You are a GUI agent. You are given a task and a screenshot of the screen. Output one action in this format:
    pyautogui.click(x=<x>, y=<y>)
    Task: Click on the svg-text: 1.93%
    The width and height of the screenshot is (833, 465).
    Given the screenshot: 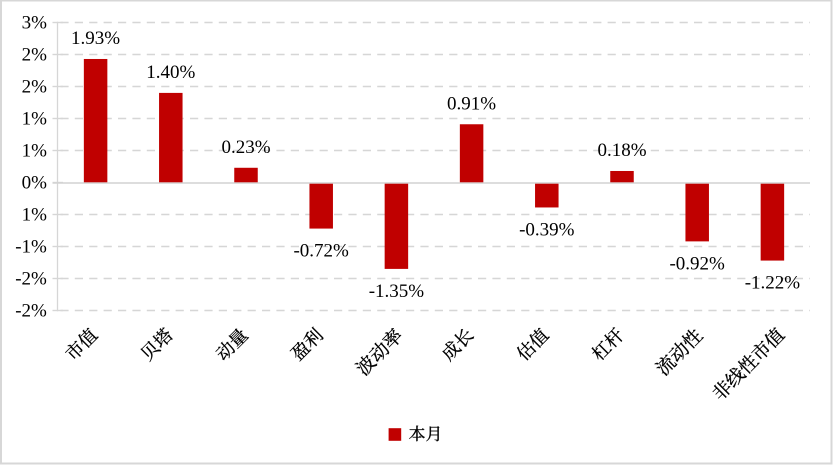 What is the action you would take?
    pyautogui.click(x=95, y=38)
    